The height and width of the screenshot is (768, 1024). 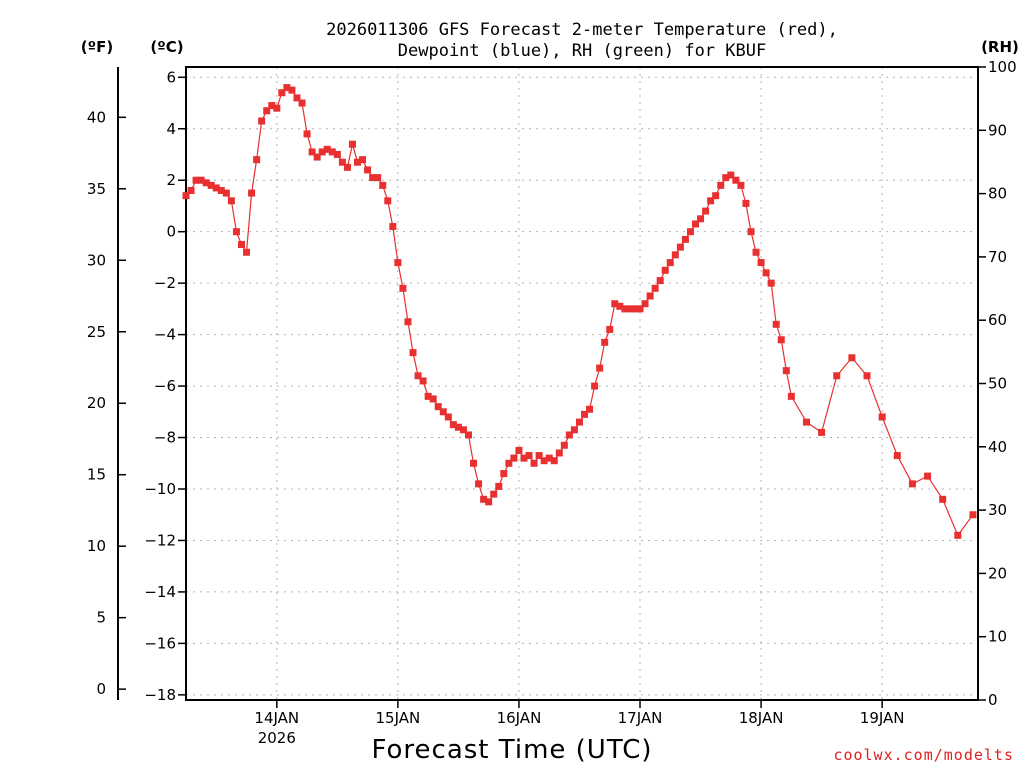 What do you see at coordinates (1000, 47) in the screenshot?
I see `rh-unit-label: (RH)` at bounding box center [1000, 47].